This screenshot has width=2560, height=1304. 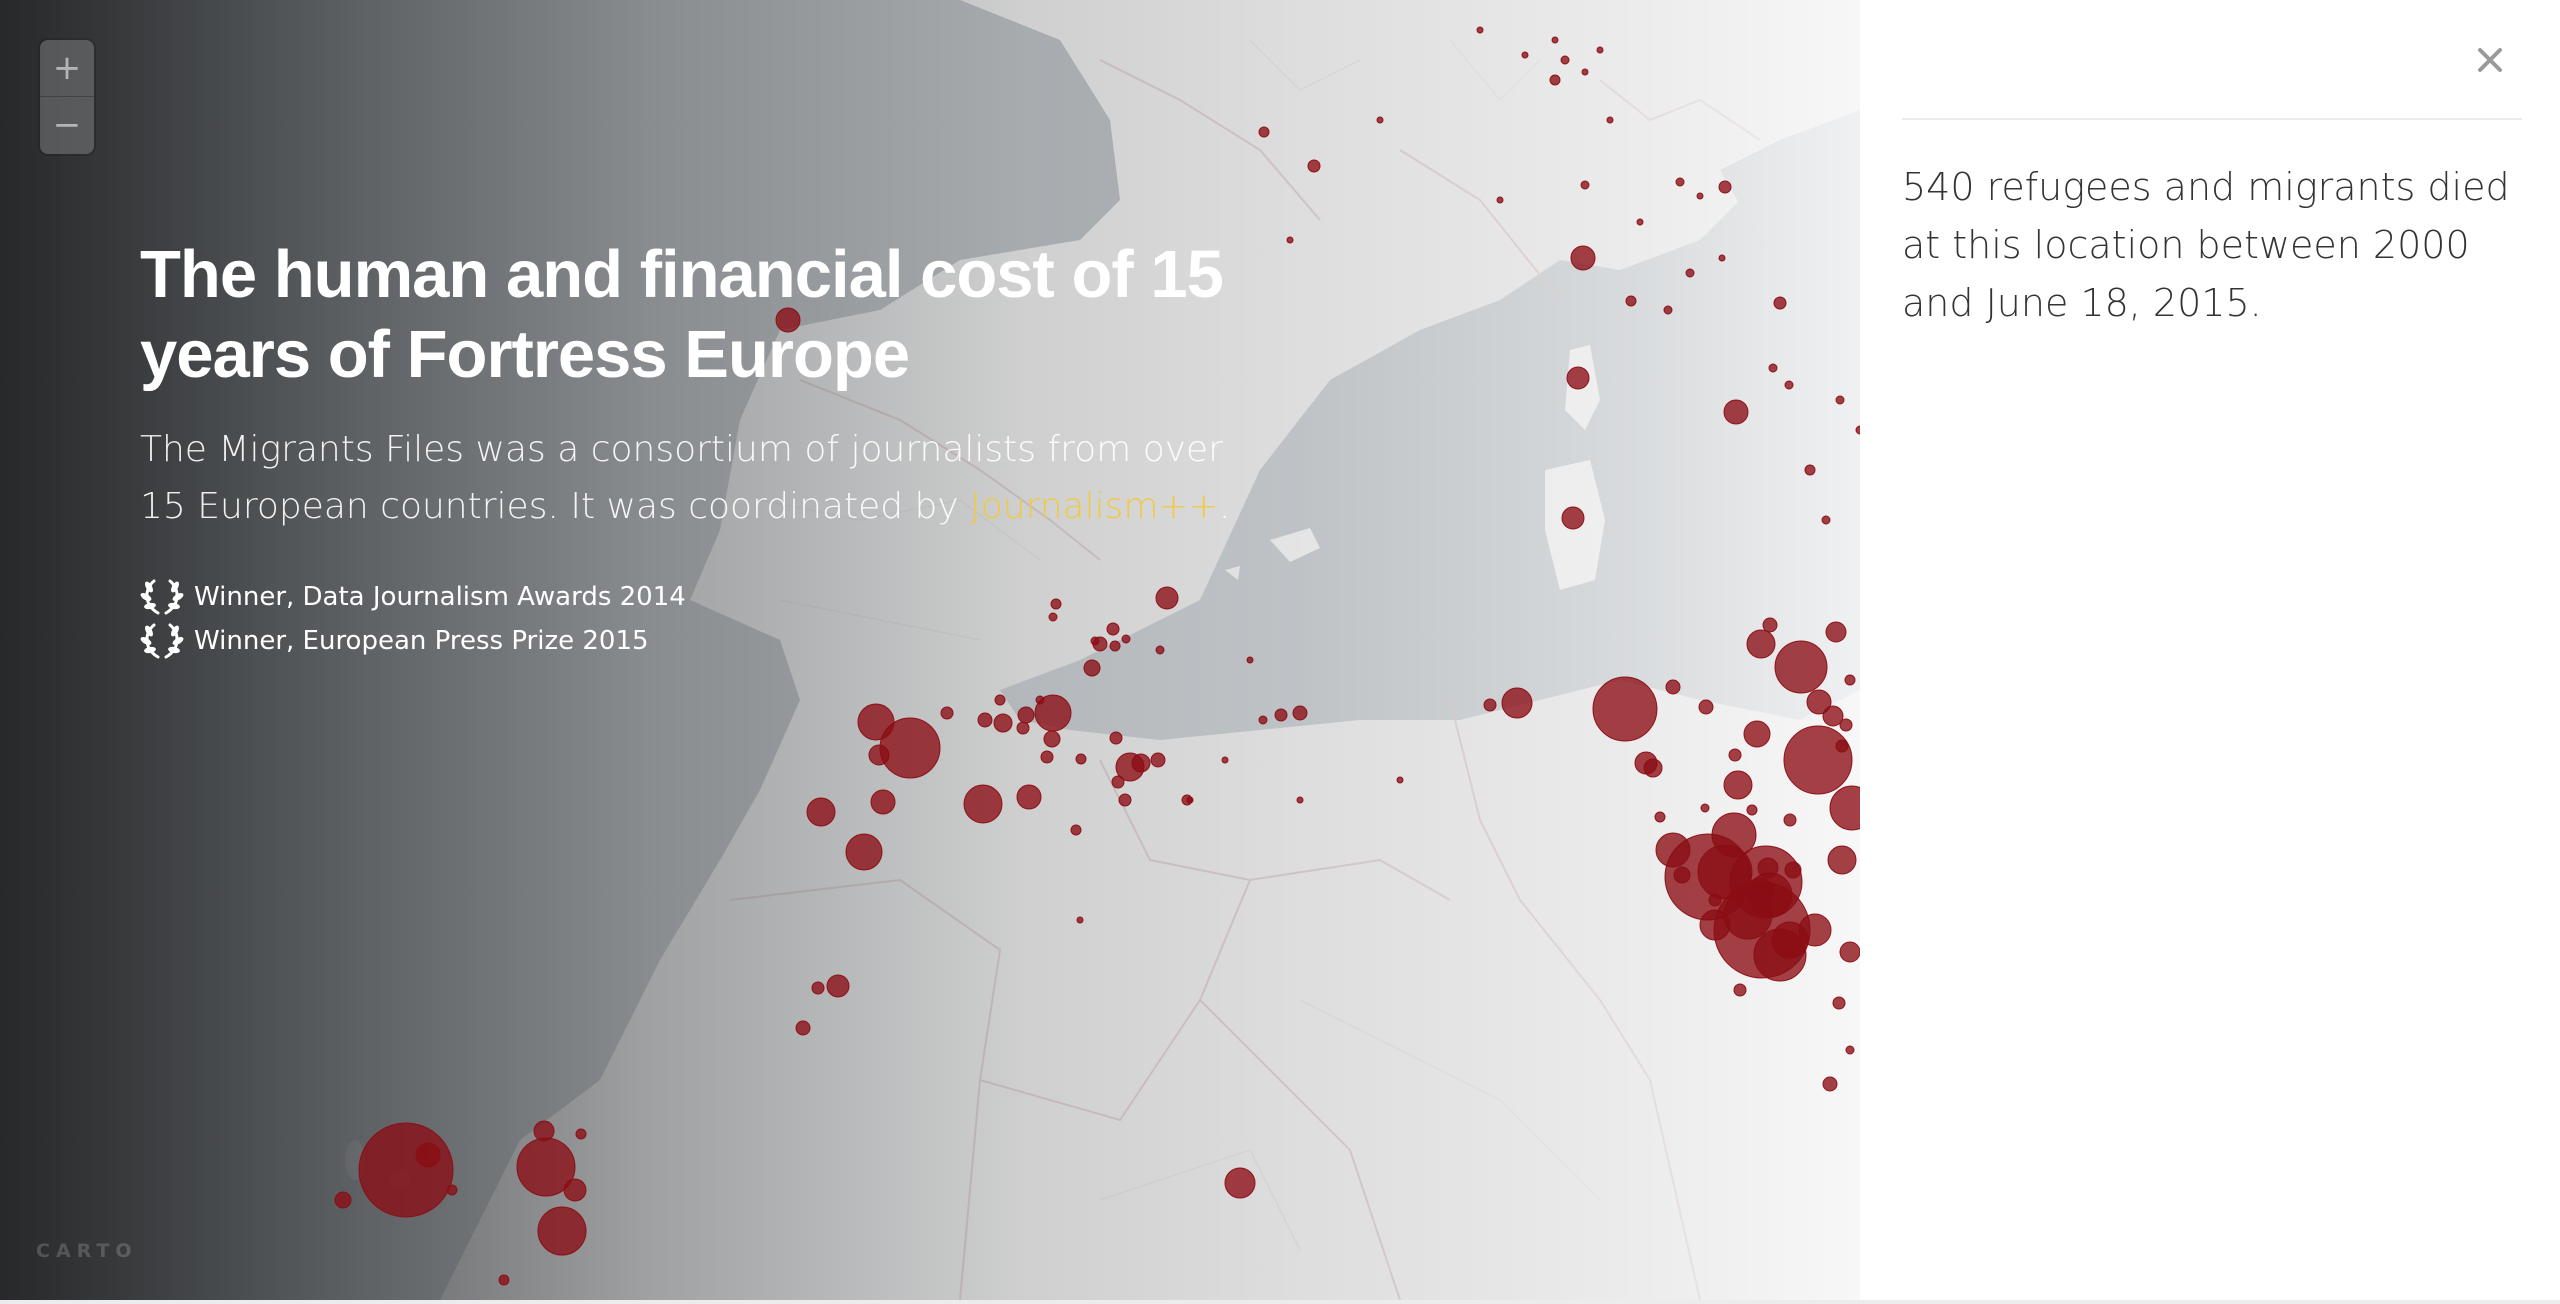 What do you see at coordinates (87, 1251) in the screenshot?
I see `carto-attribution: CARTO` at bounding box center [87, 1251].